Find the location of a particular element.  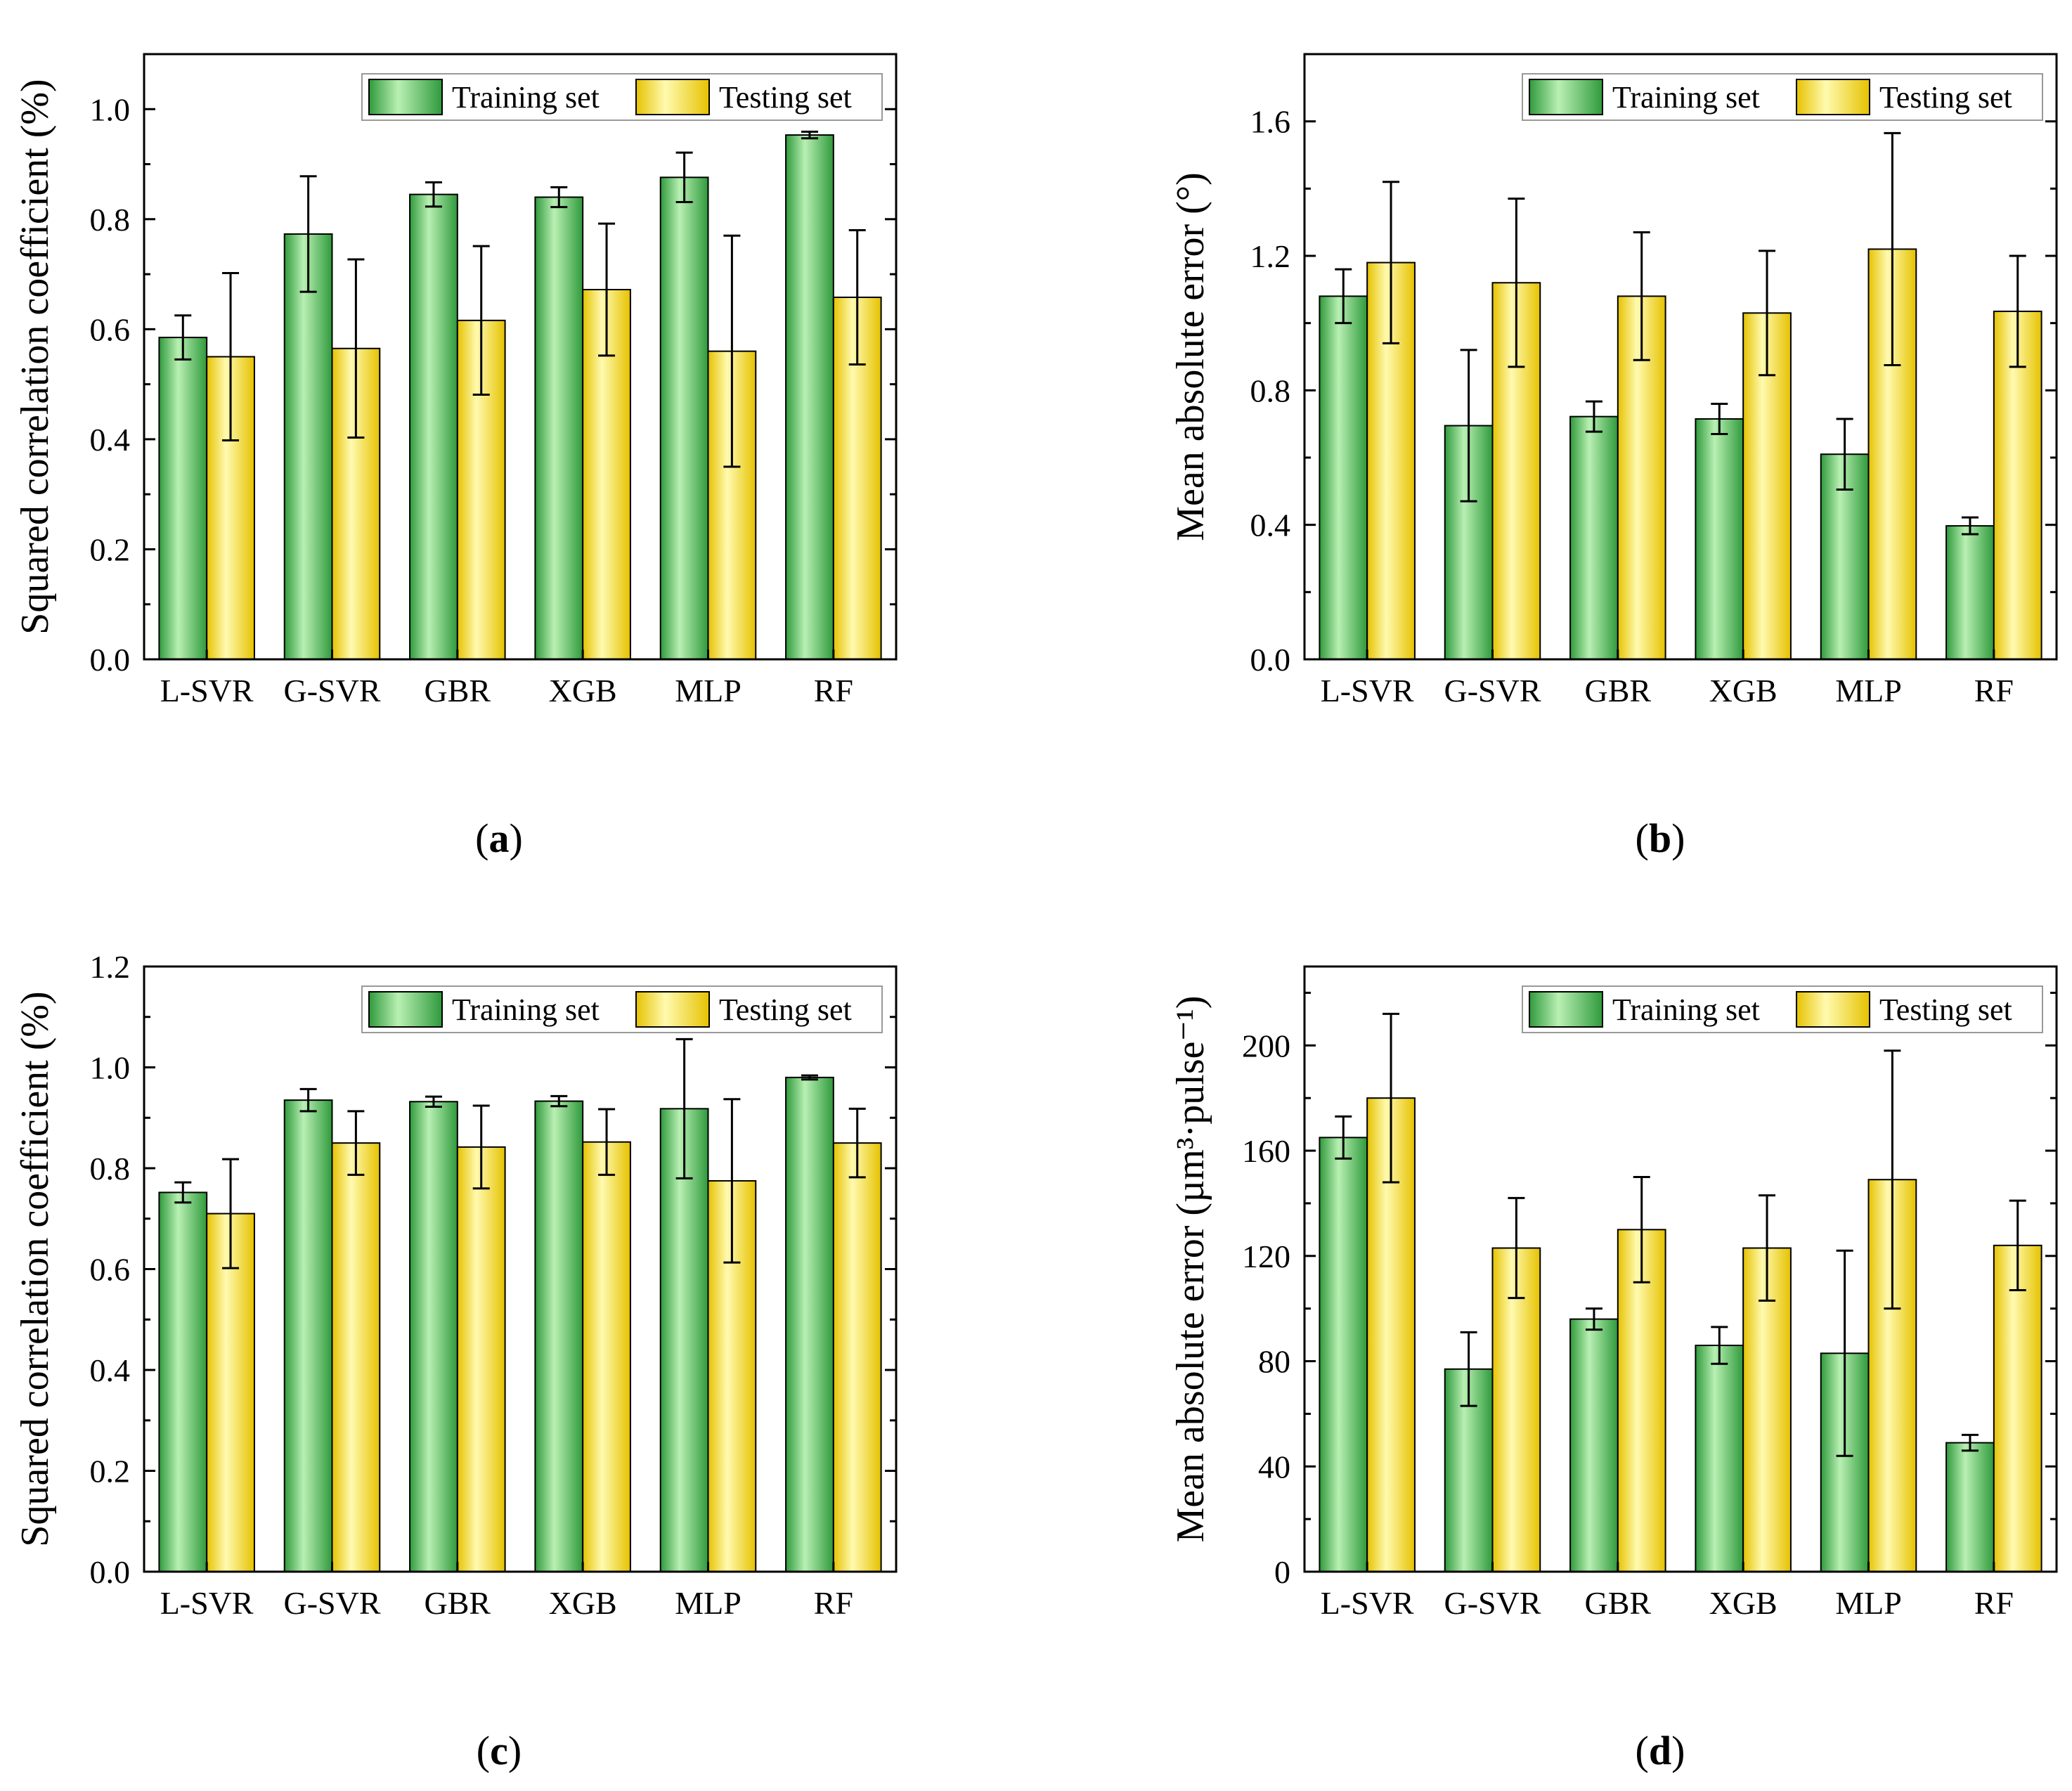

x-tick-label-mlp: MLP is located at coordinates (1868, 691).